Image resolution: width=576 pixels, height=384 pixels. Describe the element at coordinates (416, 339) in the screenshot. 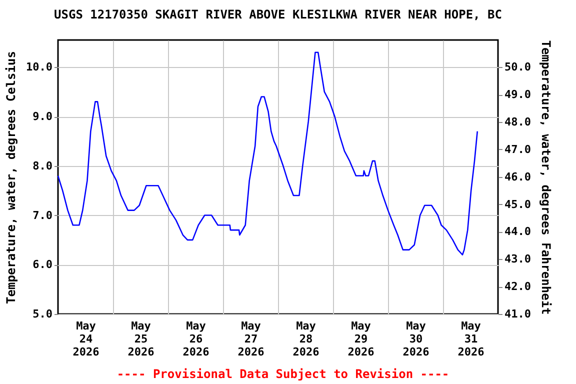

I see `x-tick-label: May 30 2026` at that location.